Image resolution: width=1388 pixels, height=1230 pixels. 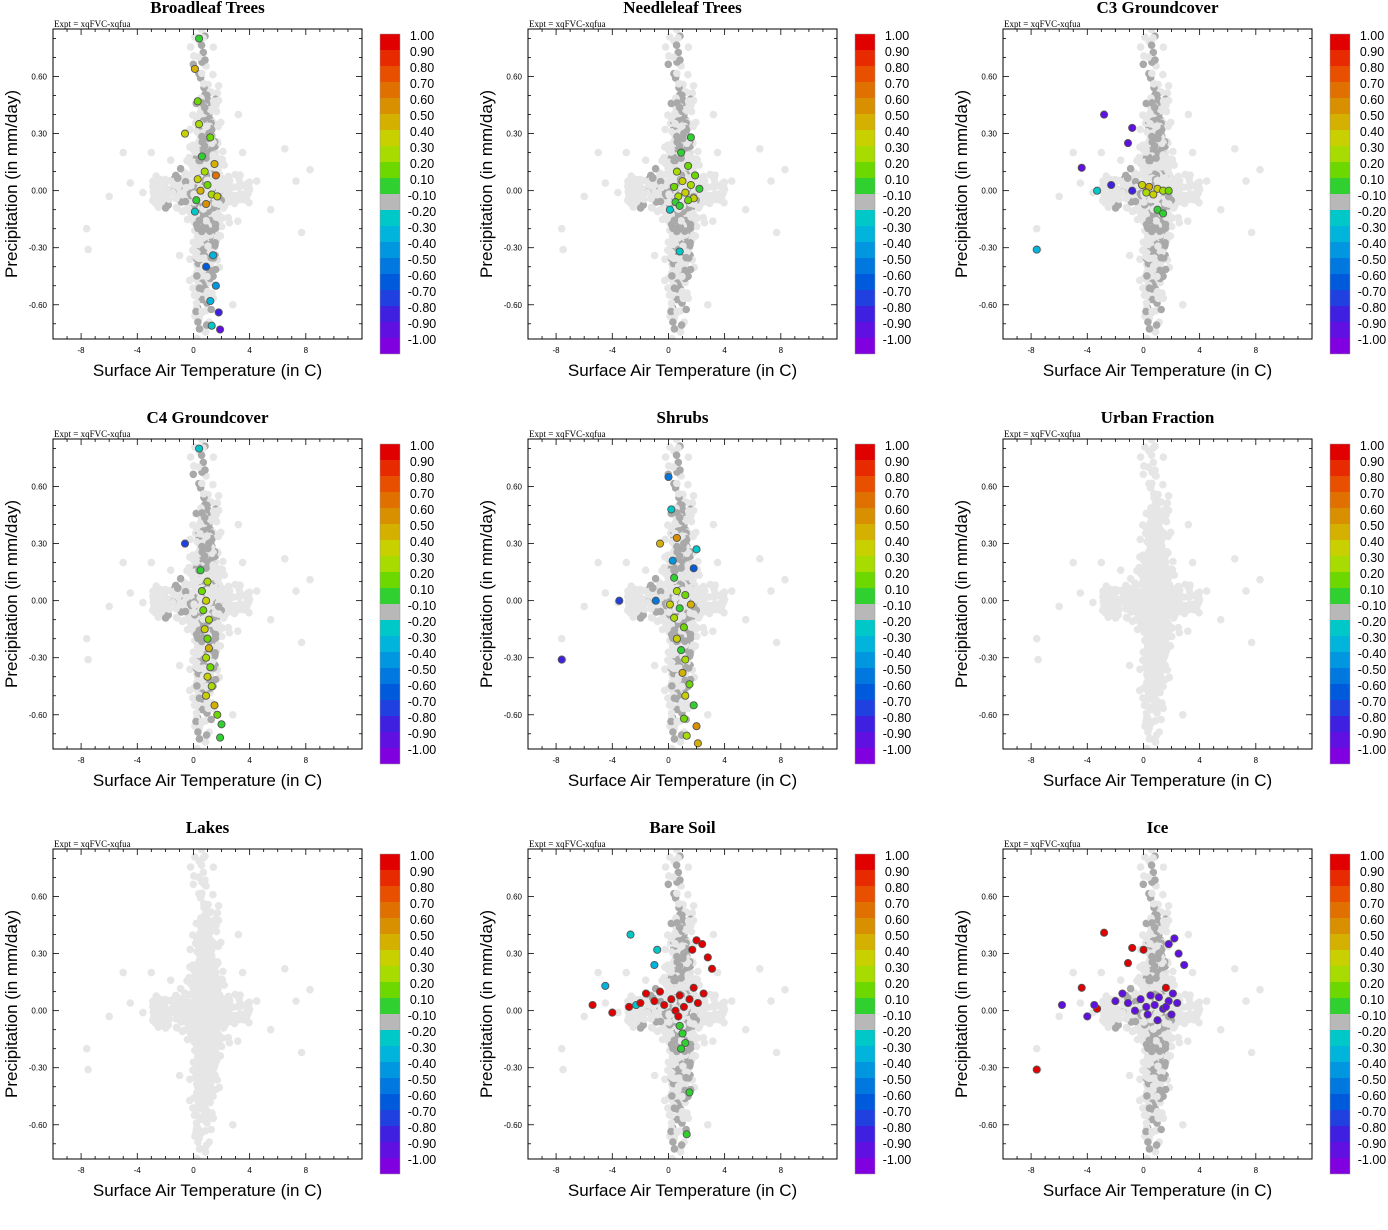 What do you see at coordinates (1372, 148) in the screenshot?
I see `colorbar-label: 0.30` at bounding box center [1372, 148].